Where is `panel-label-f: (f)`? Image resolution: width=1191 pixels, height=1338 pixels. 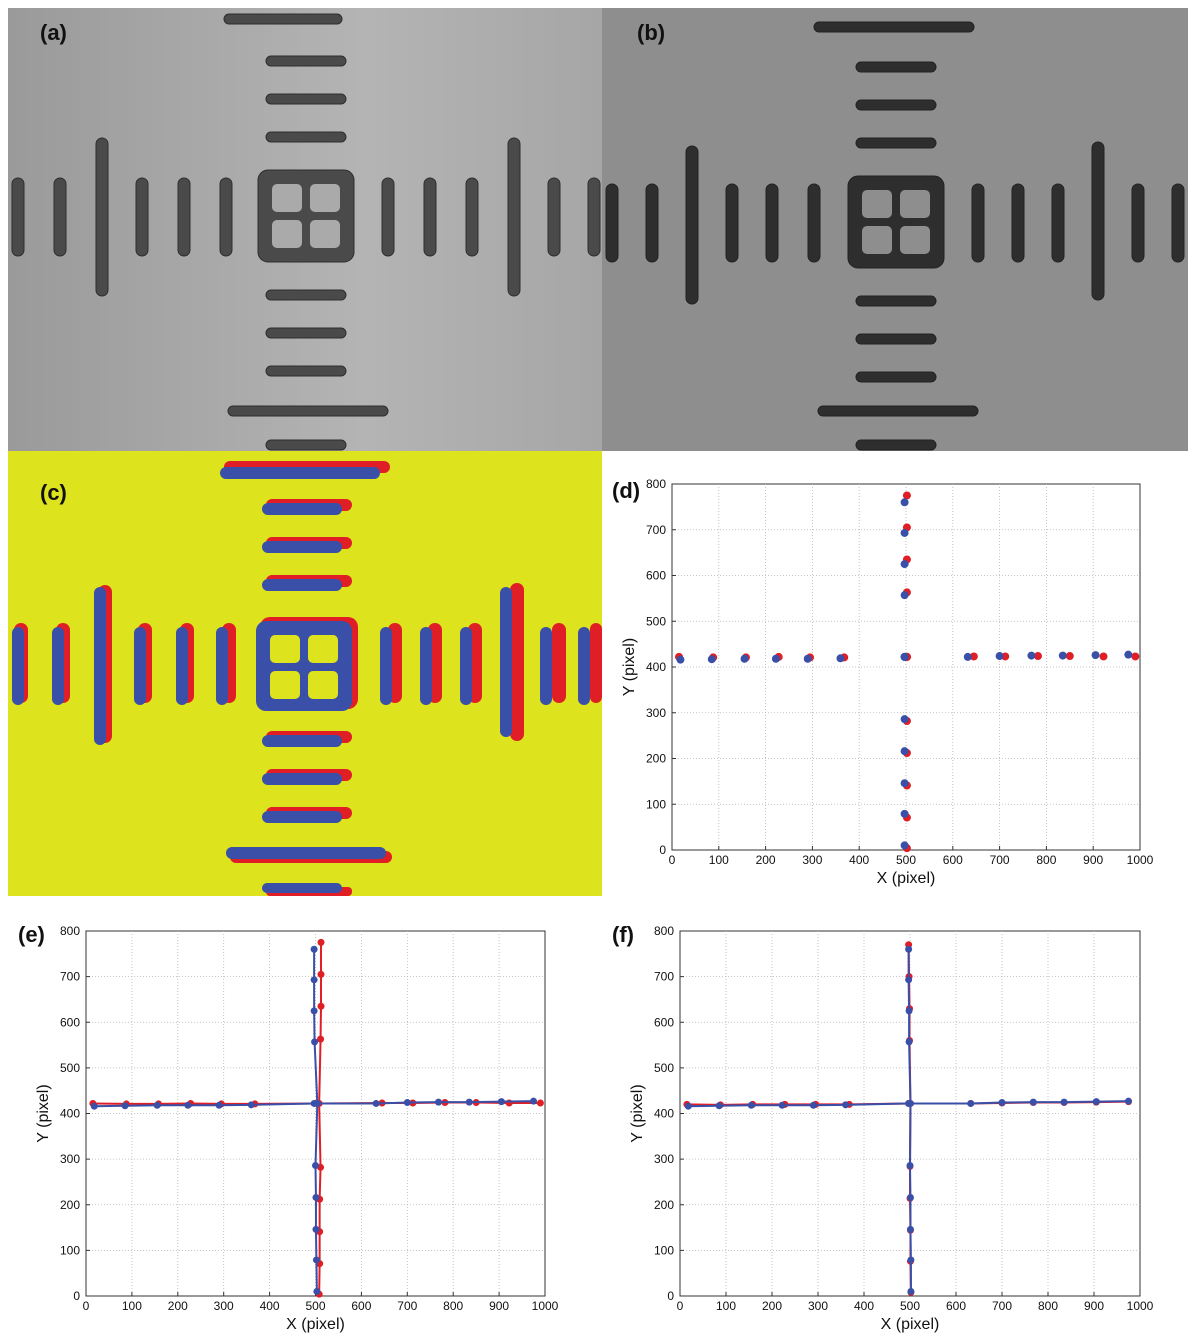 panel-label-f: (f) is located at coordinates (623, 935).